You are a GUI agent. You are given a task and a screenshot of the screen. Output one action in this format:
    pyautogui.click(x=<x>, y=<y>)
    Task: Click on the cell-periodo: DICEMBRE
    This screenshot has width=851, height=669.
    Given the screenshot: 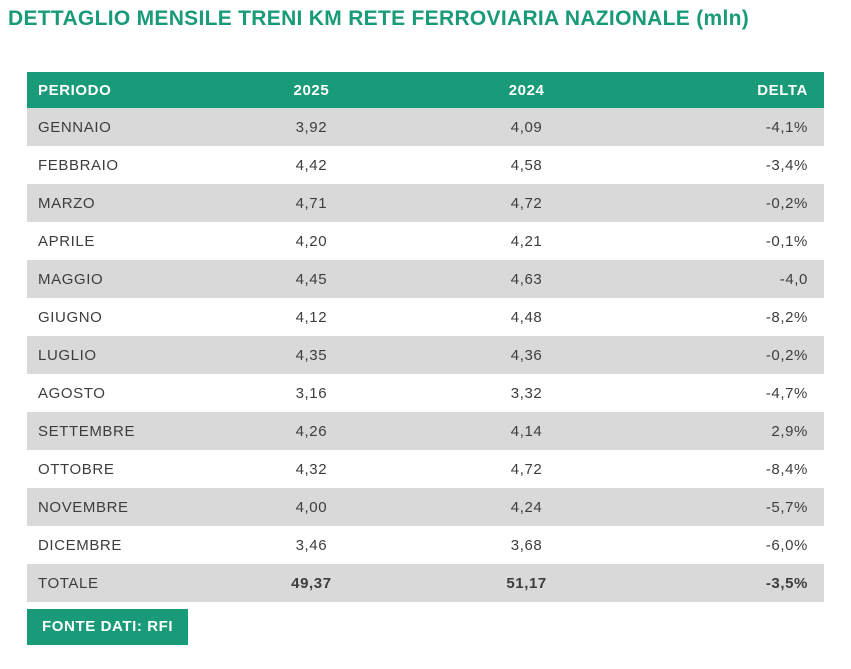 What is the action you would take?
    pyautogui.click(x=115, y=545)
    